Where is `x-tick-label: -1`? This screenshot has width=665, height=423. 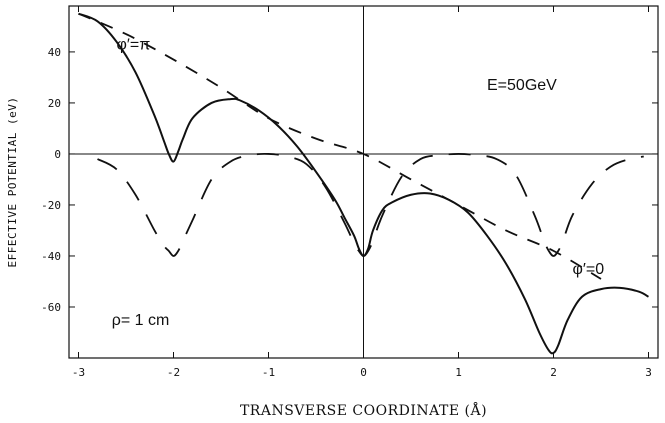
x-tick-label: -1 is located at coordinates (268, 372).